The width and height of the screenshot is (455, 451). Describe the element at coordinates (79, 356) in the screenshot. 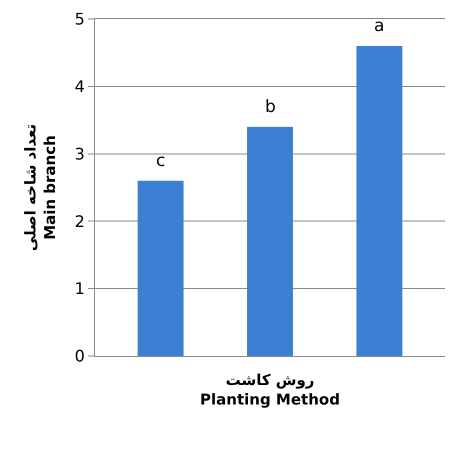

I see `y-tick-label: 0` at that location.